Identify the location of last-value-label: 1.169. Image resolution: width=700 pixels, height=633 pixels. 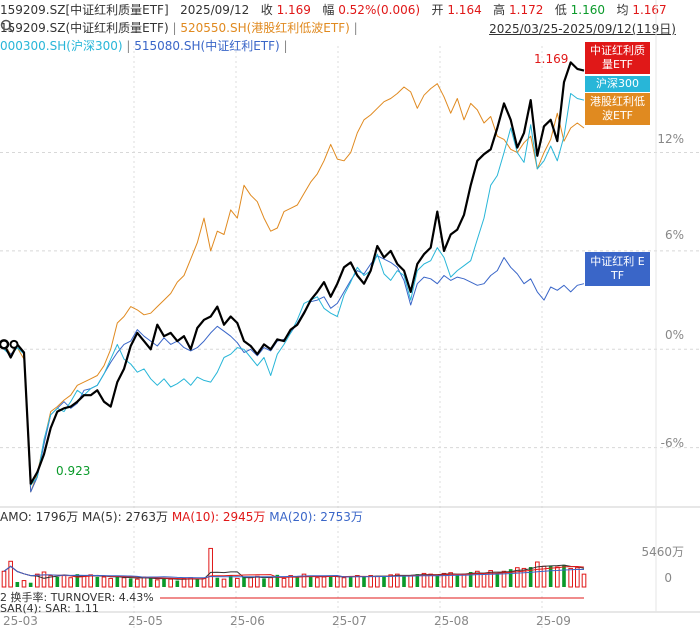
(551, 59).